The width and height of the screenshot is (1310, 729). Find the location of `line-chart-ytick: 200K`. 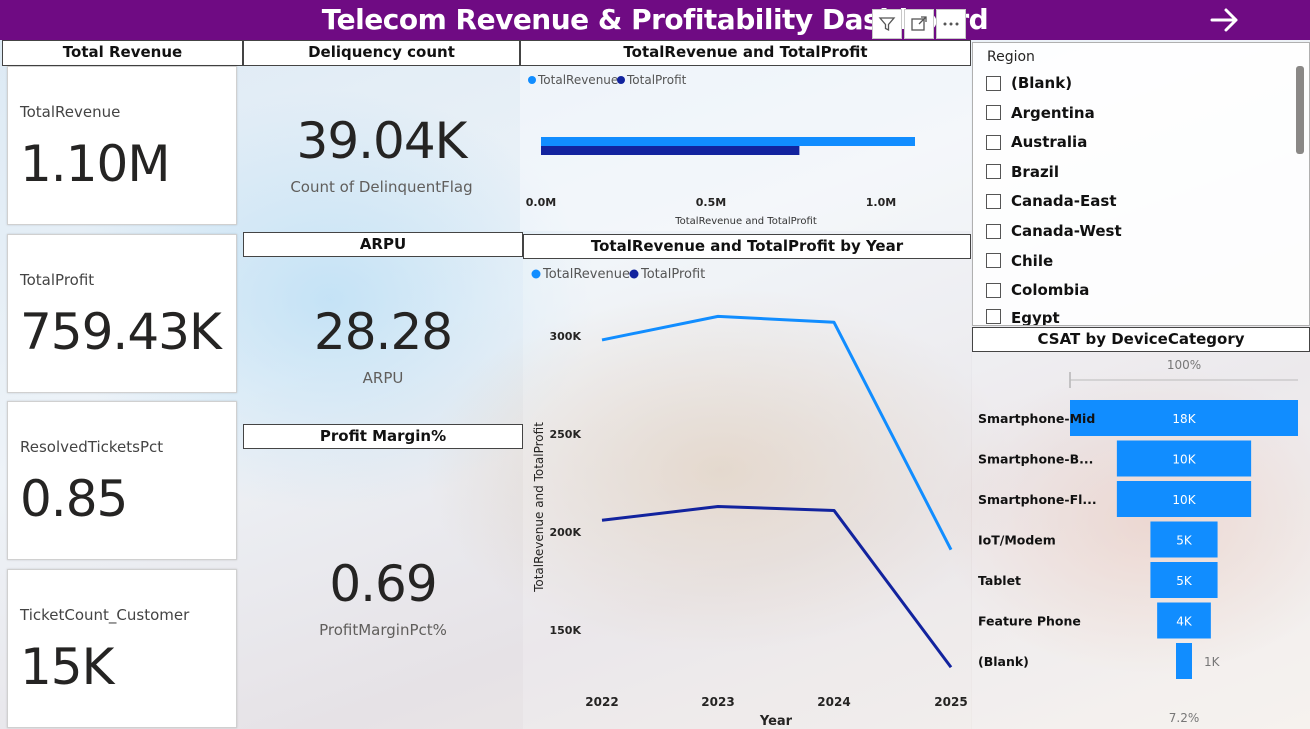

line-chart-ytick: 200K is located at coordinates (566, 532).